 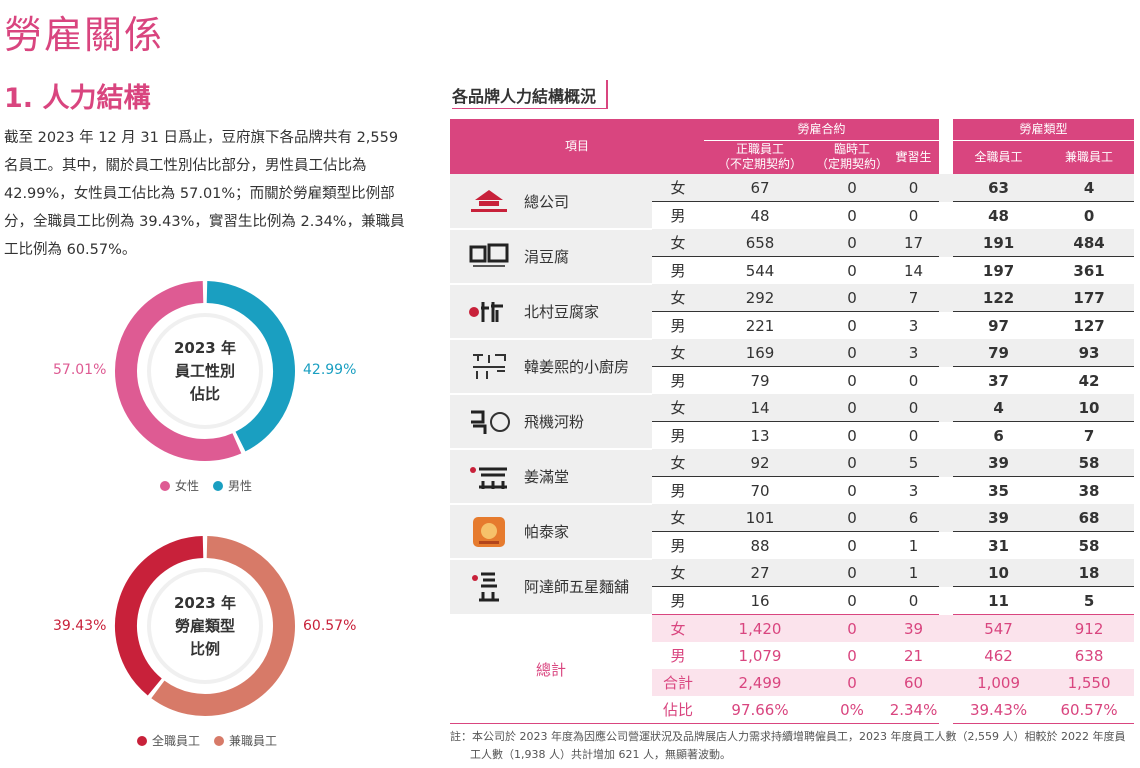 I want to click on table-cell: 67, so click(x=760, y=188).